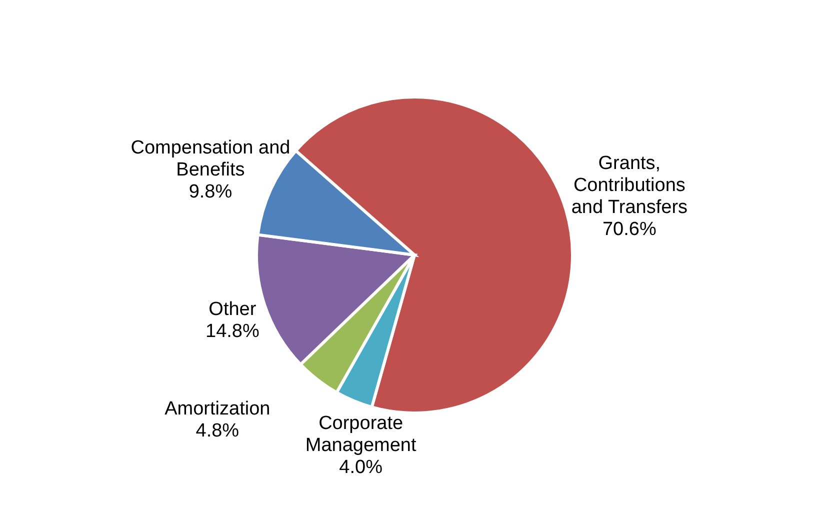 The height and width of the screenshot is (510, 829). Describe the element at coordinates (629, 229) in the screenshot. I see `data-label: 70.6%` at that location.